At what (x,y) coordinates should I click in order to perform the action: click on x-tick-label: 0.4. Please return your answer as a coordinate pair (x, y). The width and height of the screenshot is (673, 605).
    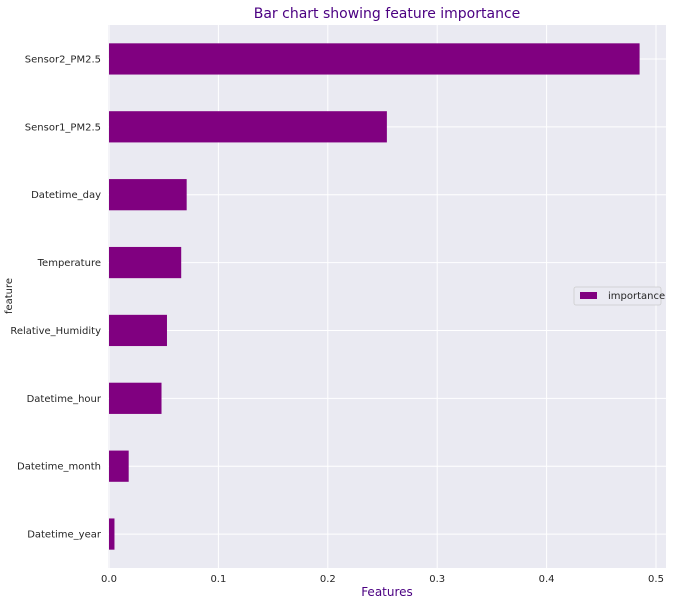
    Looking at the image, I should click on (547, 579).